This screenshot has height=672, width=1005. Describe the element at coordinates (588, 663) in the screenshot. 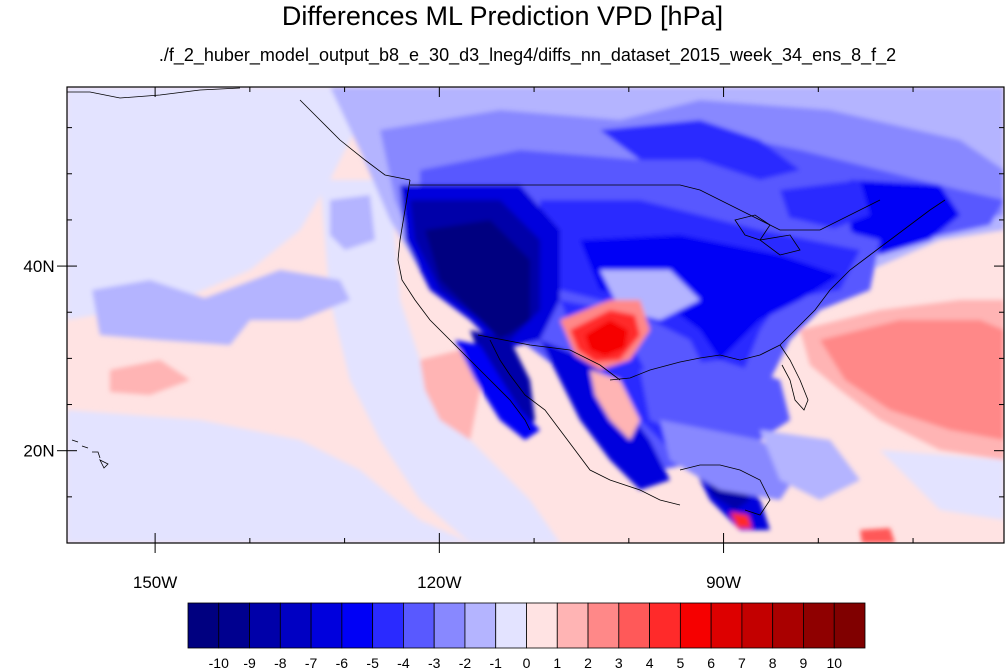

I see `colorbar-level-label: 2` at that location.